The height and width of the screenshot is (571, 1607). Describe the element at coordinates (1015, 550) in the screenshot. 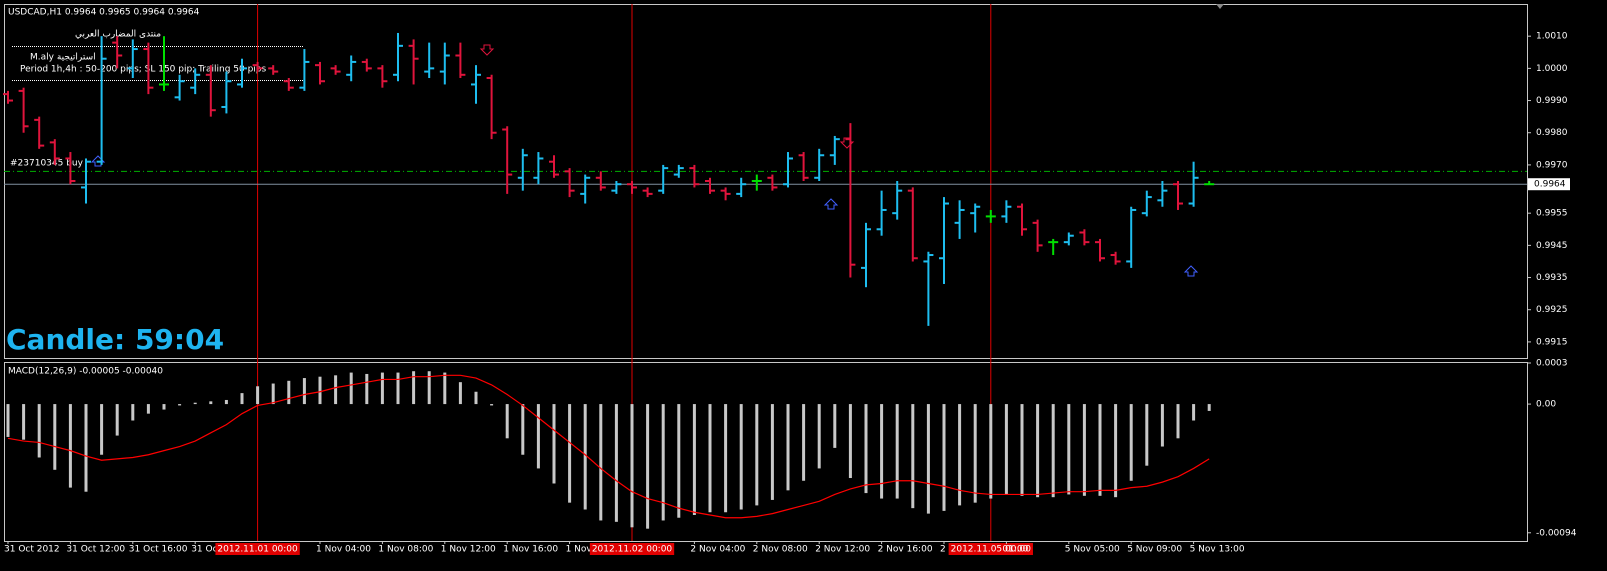

I see `x-tick-label: 01:00` at that location.